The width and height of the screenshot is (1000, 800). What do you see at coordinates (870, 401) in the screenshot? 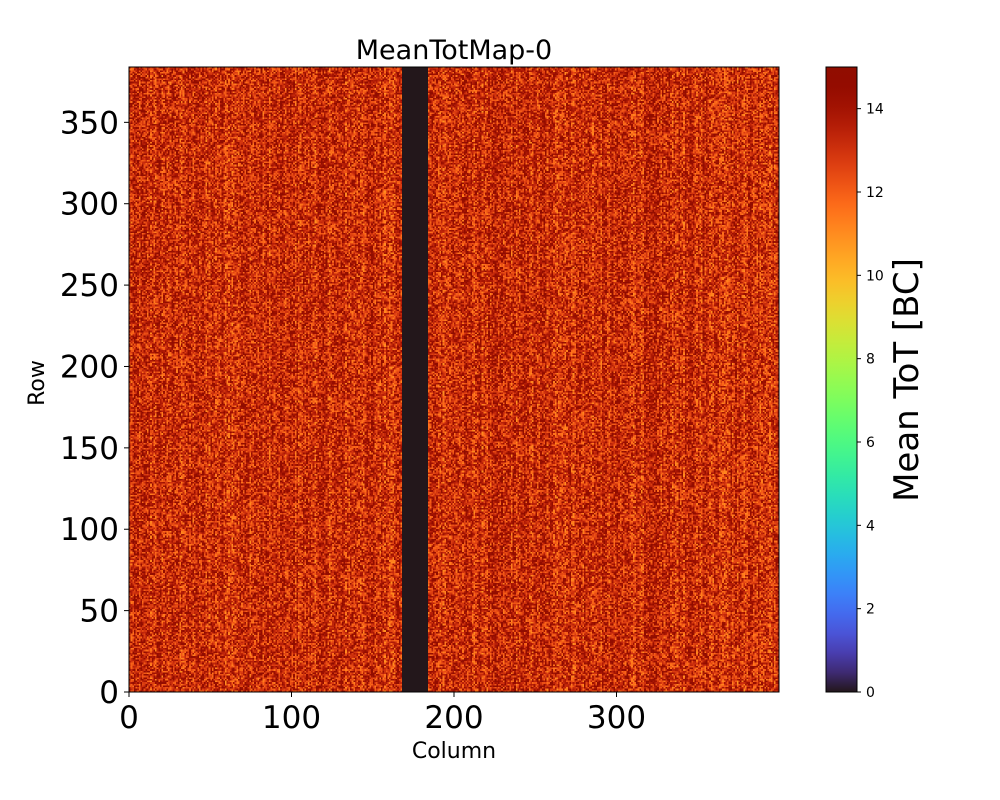
I see `colorbar-ticks: 0 2 4 6 8 10 12 14` at bounding box center [870, 401].